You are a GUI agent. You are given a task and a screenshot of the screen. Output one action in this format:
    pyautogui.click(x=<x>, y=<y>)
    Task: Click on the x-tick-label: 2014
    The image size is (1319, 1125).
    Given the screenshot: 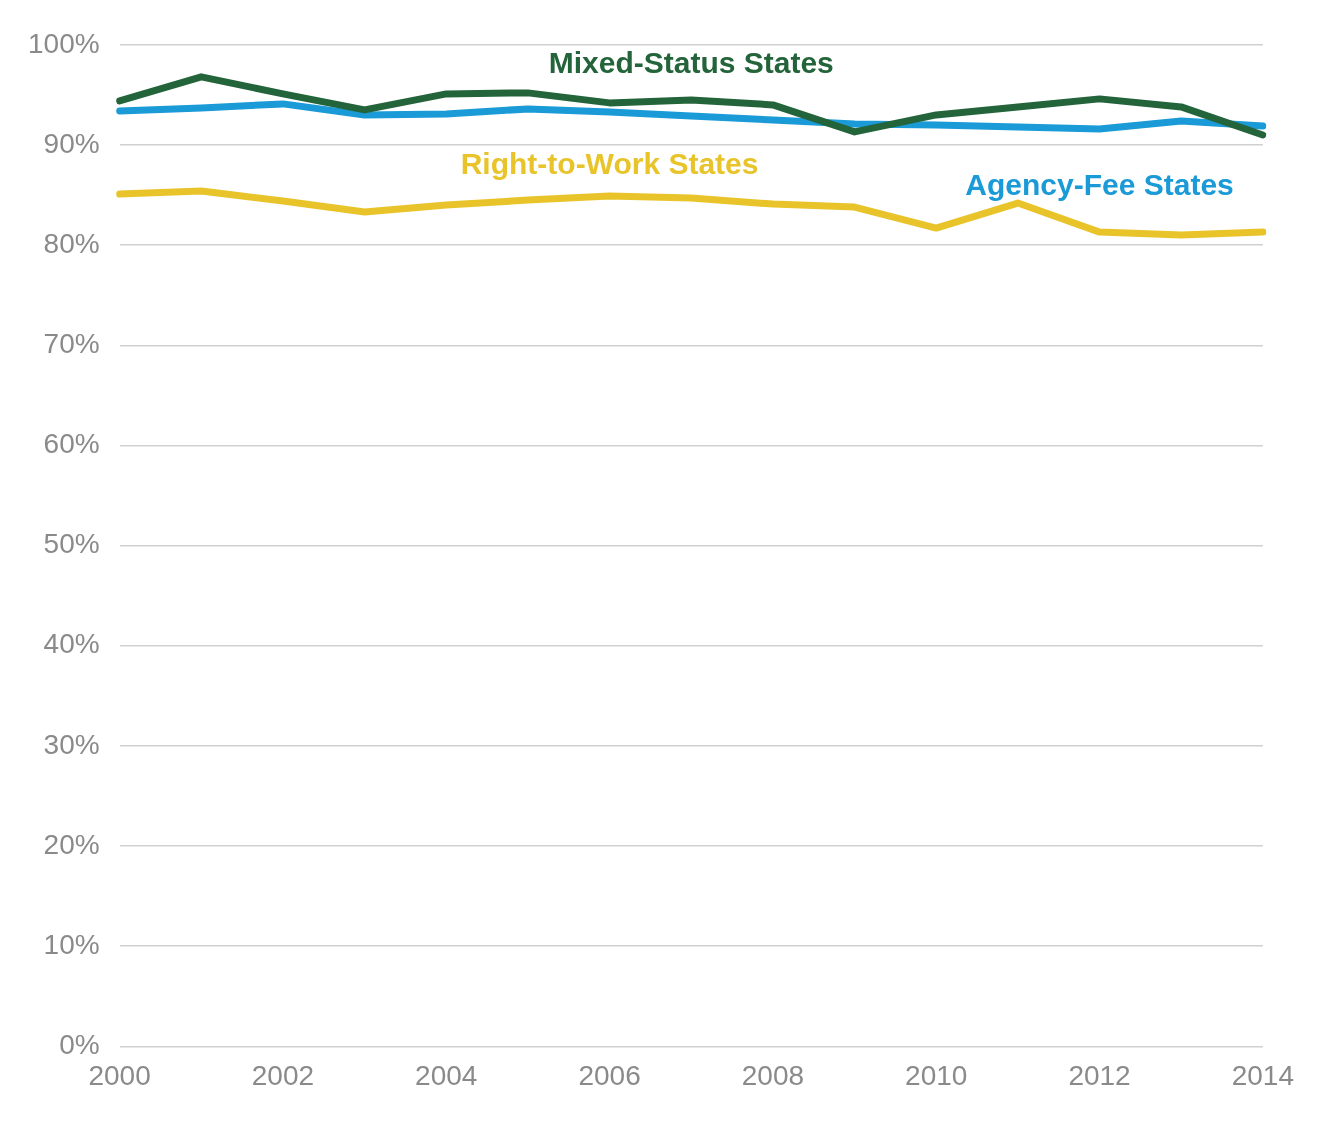 What is the action you would take?
    pyautogui.click(x=1262, y=1075)
    